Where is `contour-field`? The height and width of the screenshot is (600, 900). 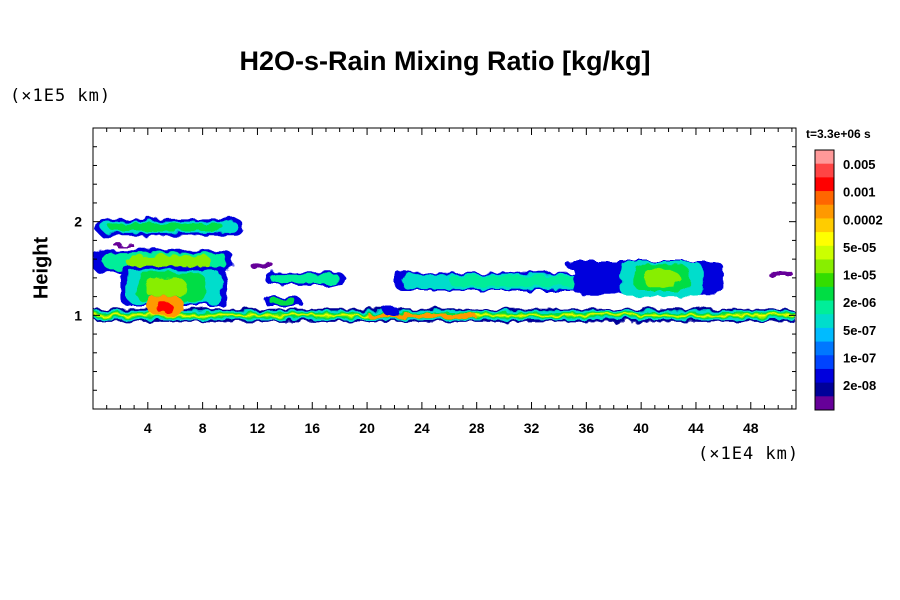
contour-field is located at coordinates (444, 270).